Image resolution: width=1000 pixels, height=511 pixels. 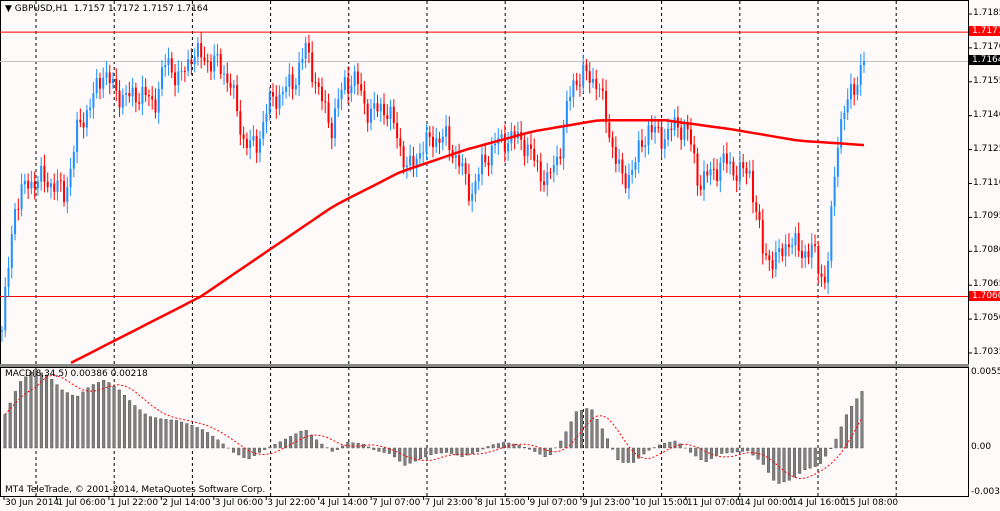 I want to click on time-tick-label: 14 Jul 00:00, so click(x=766, y=503).